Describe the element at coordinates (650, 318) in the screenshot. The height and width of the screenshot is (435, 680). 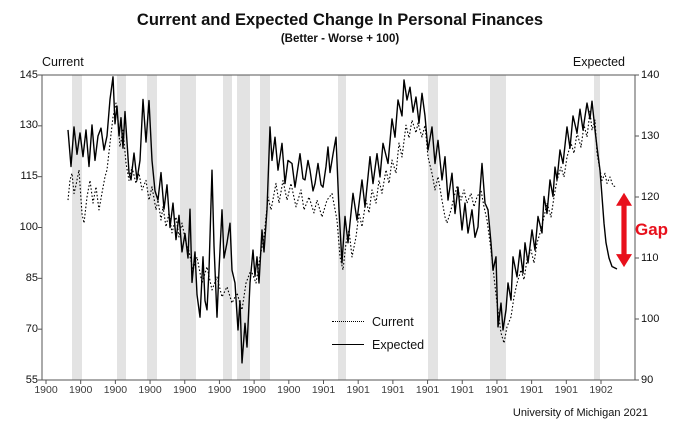
I see `right-axis-tick-label: 100` at that location.